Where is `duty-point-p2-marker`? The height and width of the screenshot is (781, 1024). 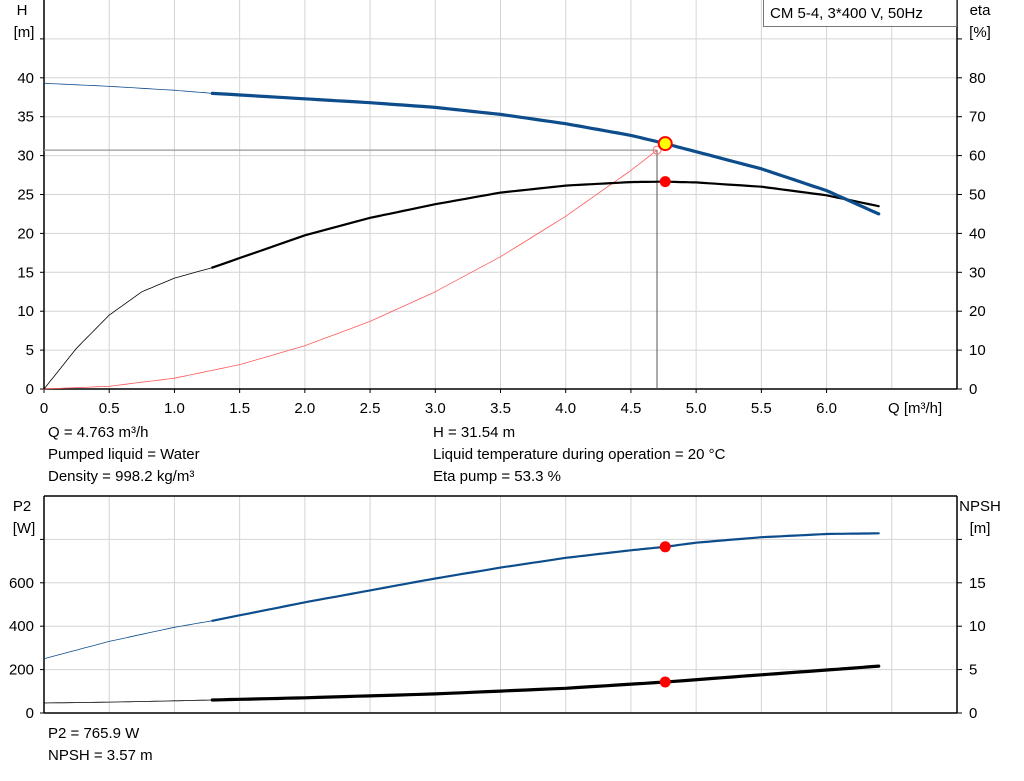
duty-point-p2-marker is located at coordinates (665, 547).